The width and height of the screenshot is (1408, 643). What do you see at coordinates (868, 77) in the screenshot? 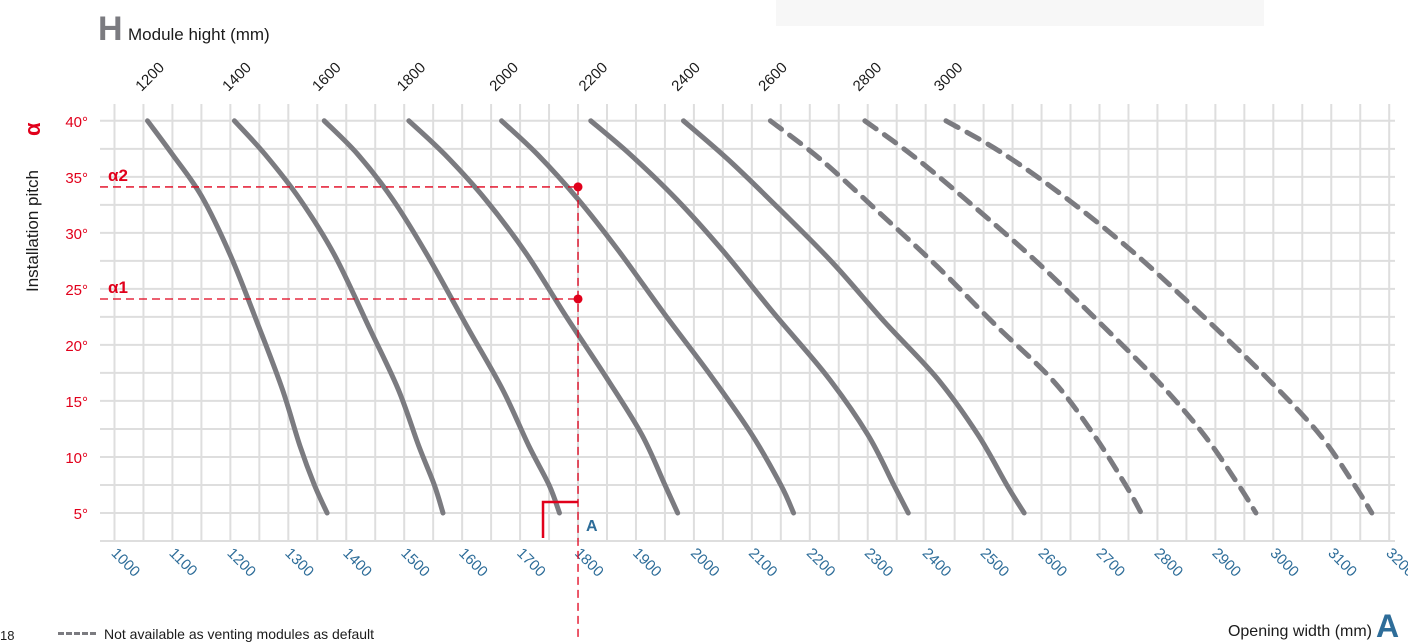
I see `module-height-label: 2800` at bounding box center [868, 77].